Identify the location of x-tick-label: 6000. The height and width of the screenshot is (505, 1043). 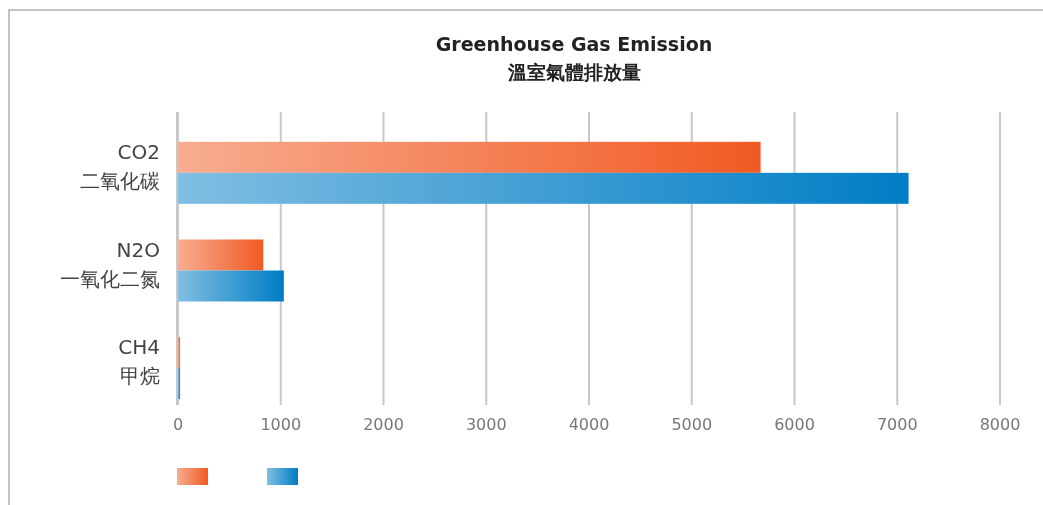
(794, 424).